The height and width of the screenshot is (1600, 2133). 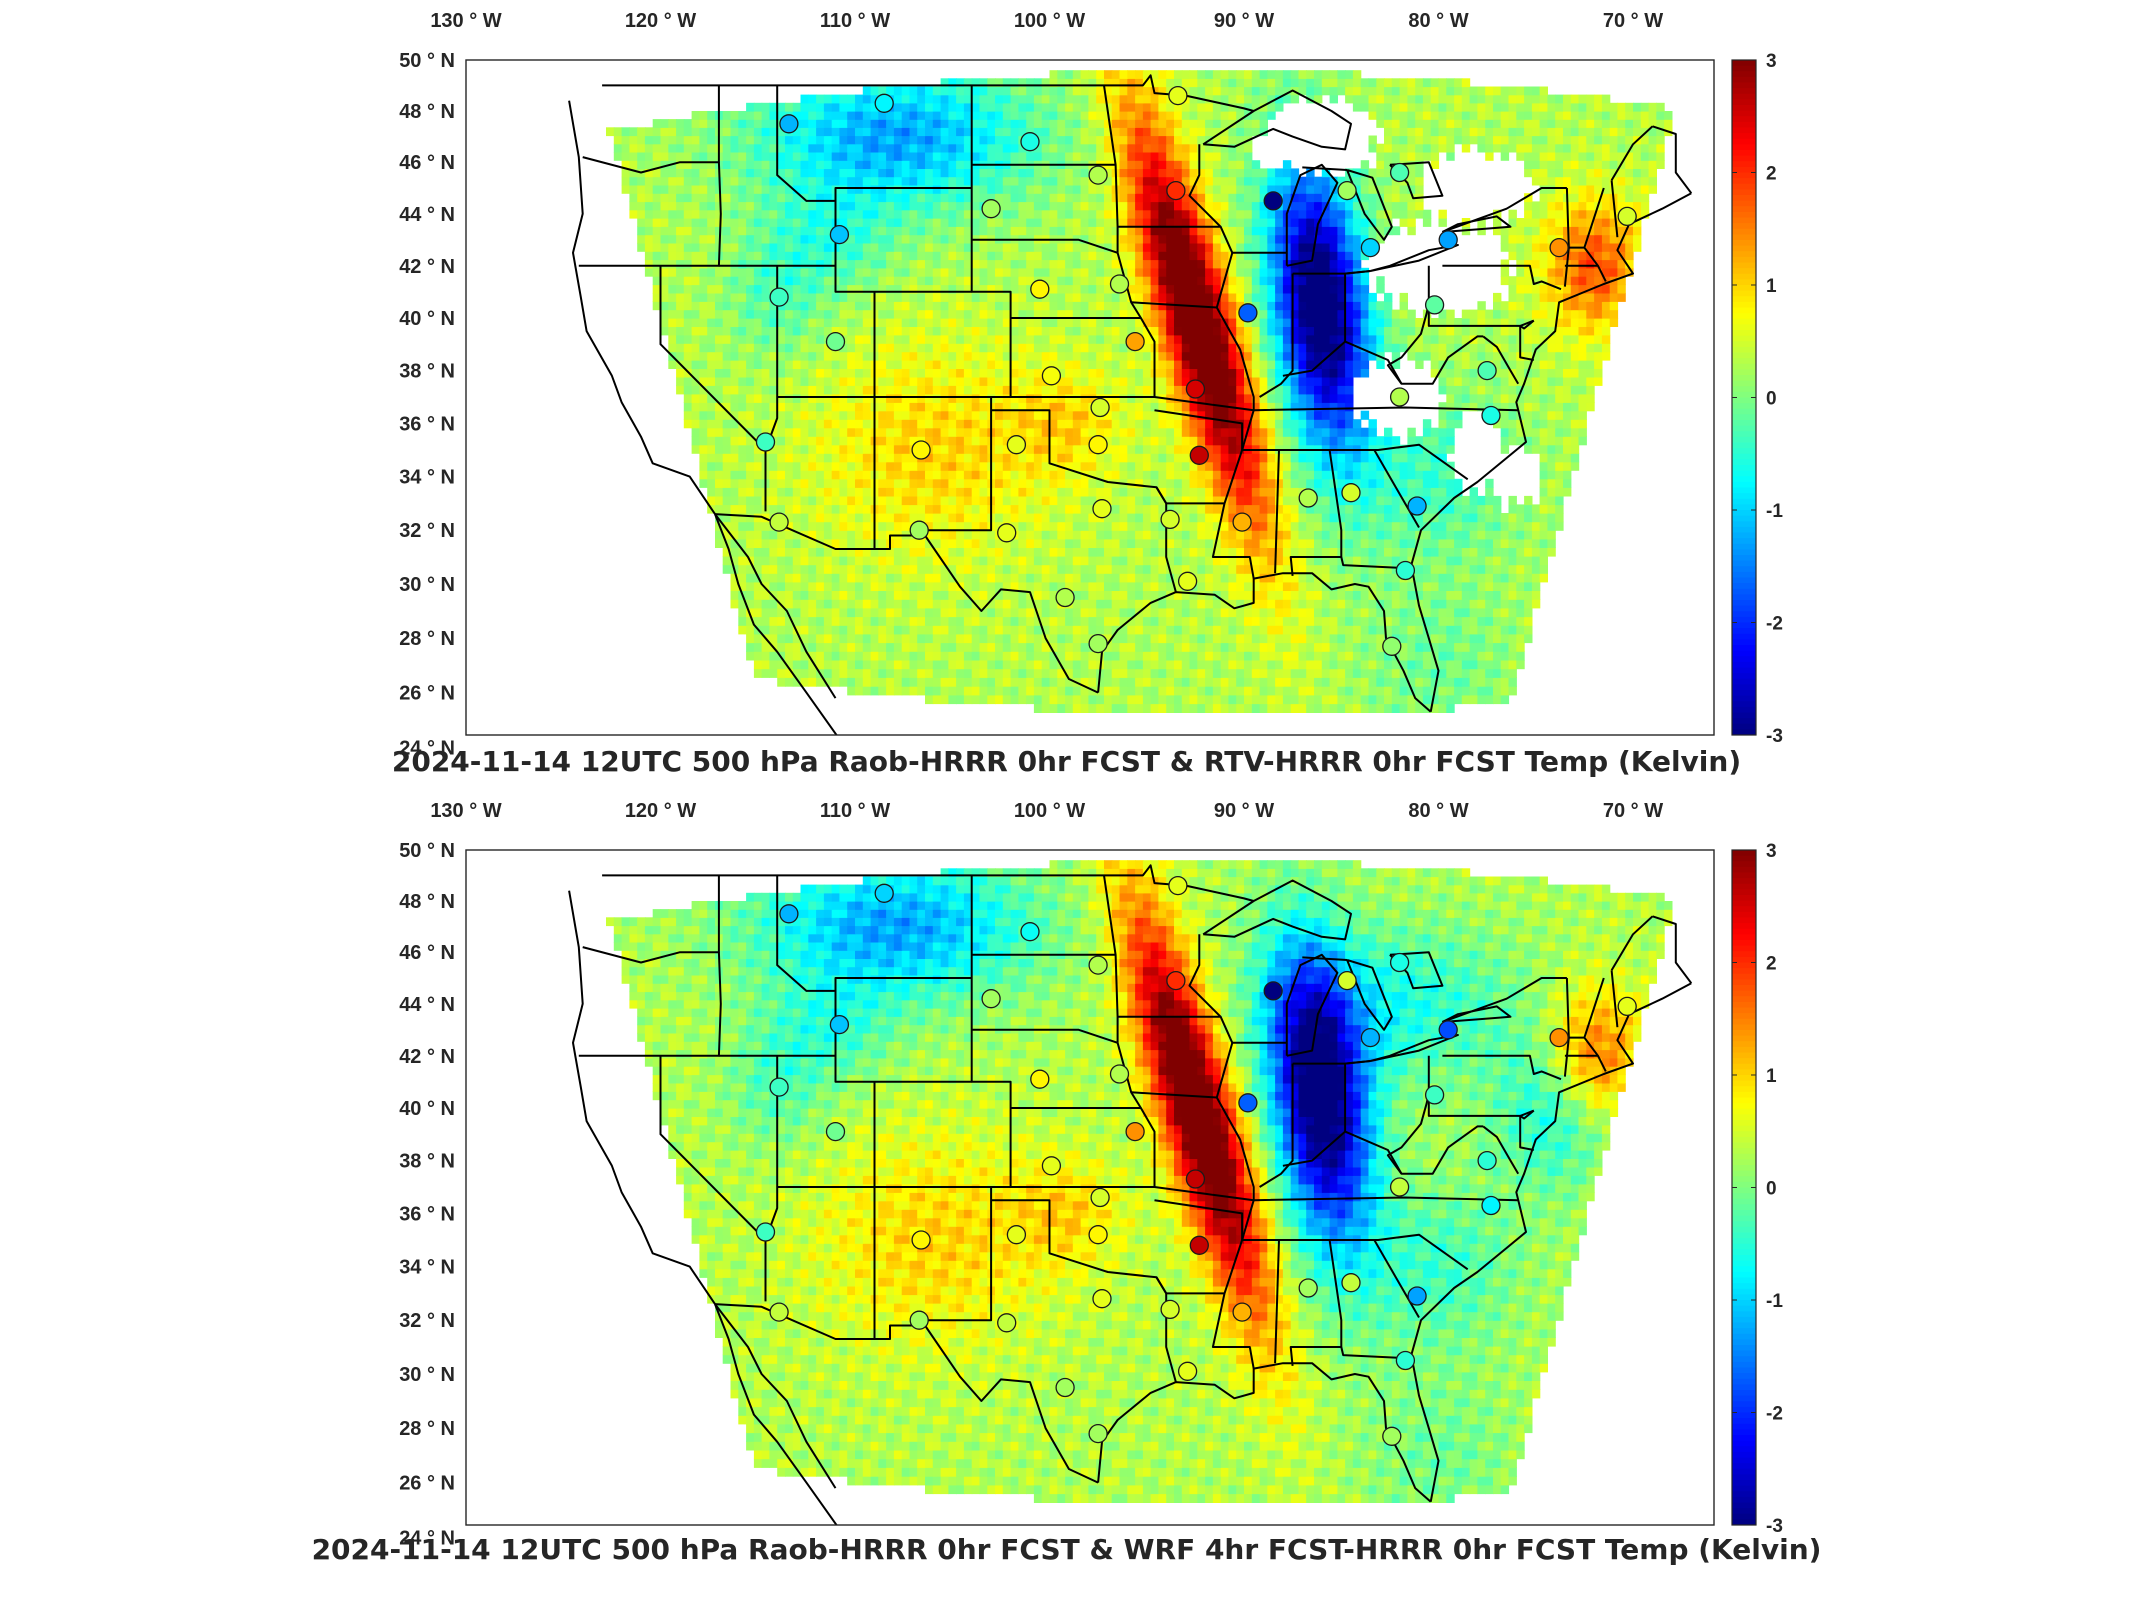 I want to click on colorbar-tick-label: -3, so click(x=1774, y=736).